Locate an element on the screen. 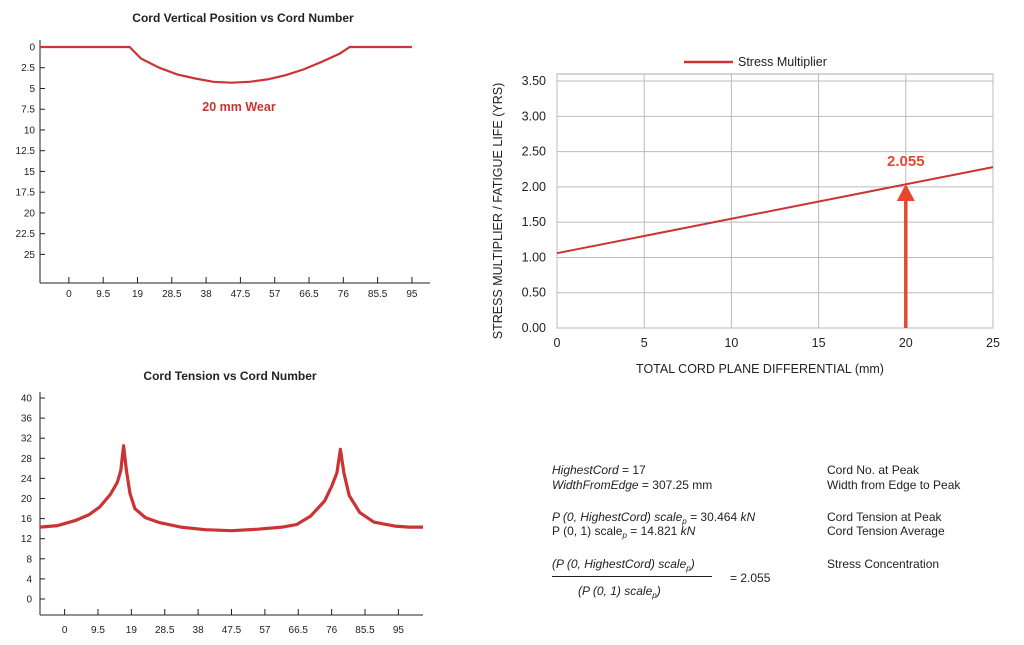 This screenshot has width=1024, height=645. chart1-x-tick-label: 38 is located at coordinates (207, 294).